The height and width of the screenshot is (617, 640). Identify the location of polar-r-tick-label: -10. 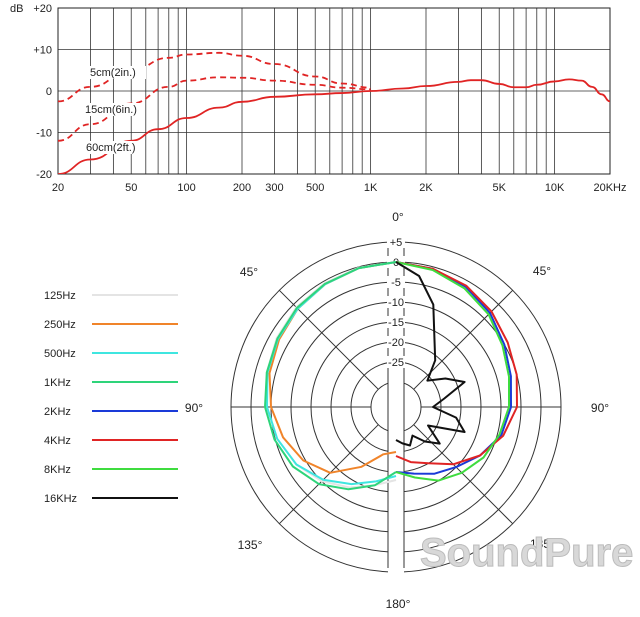
(396, 303).